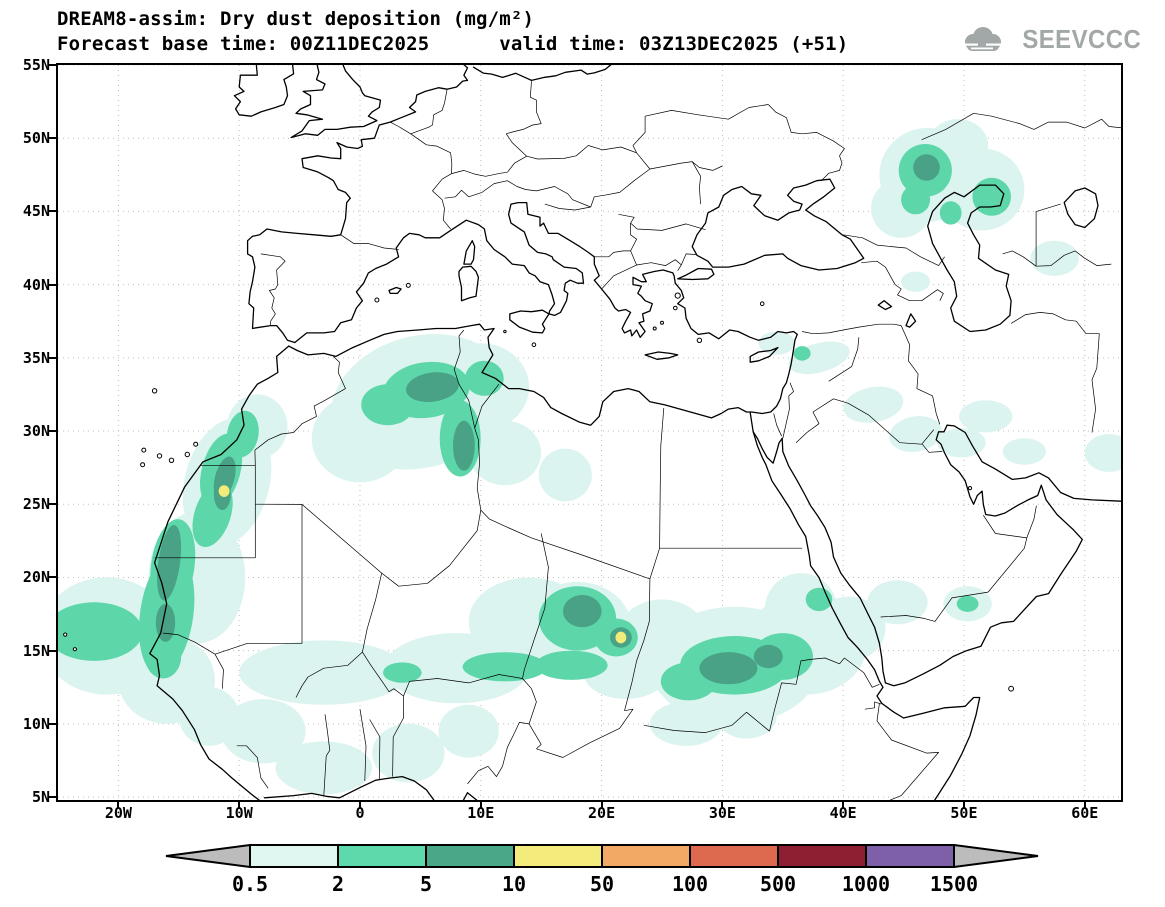 The height and width of the screenshot is (907, 1165). I want to click on lon-tick-label: 20W, so click(118, 813).